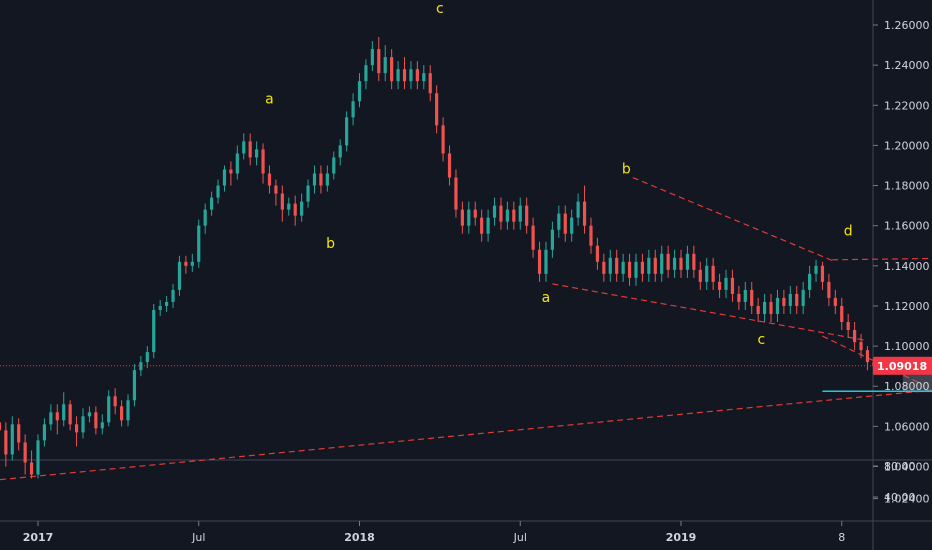  Describe the element at coordinates (900, 466) in the screenshot. I see `volume-tick-label: 80.00` at that location.